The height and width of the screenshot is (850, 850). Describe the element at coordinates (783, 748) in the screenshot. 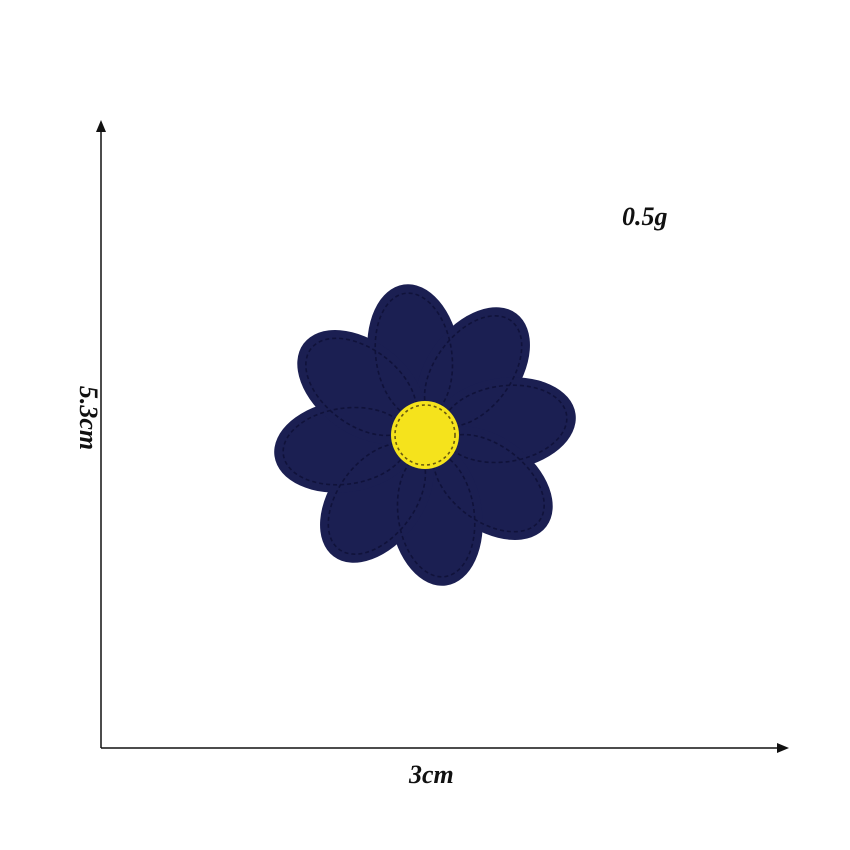

I see `horizontal-axis-arrow` at that location.